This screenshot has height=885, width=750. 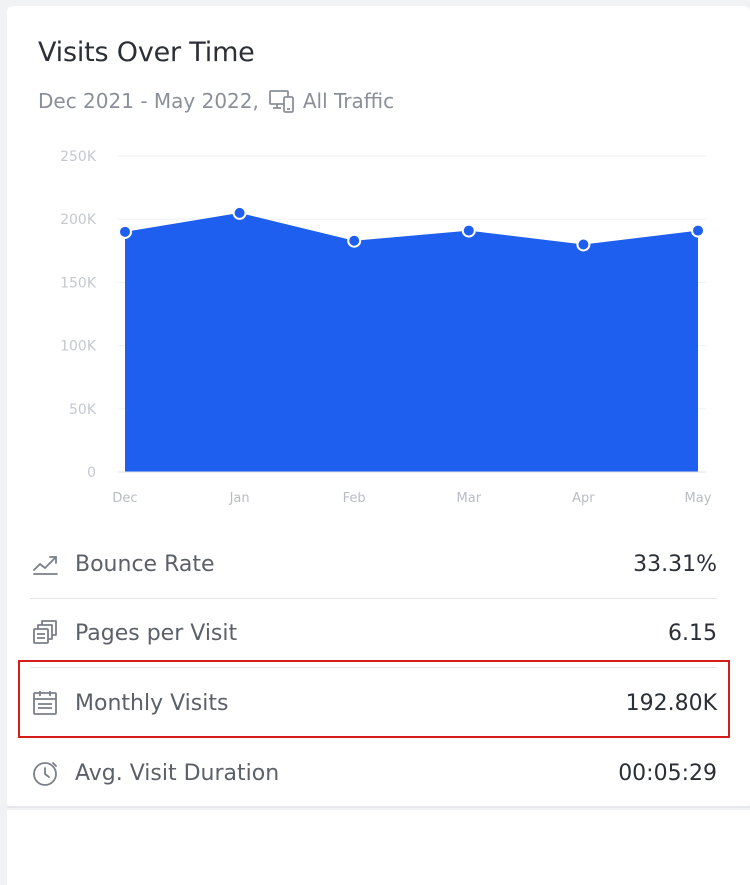 I want to click on date-range: Dec 2021 - May 2022,, so click(x=148, y=101).